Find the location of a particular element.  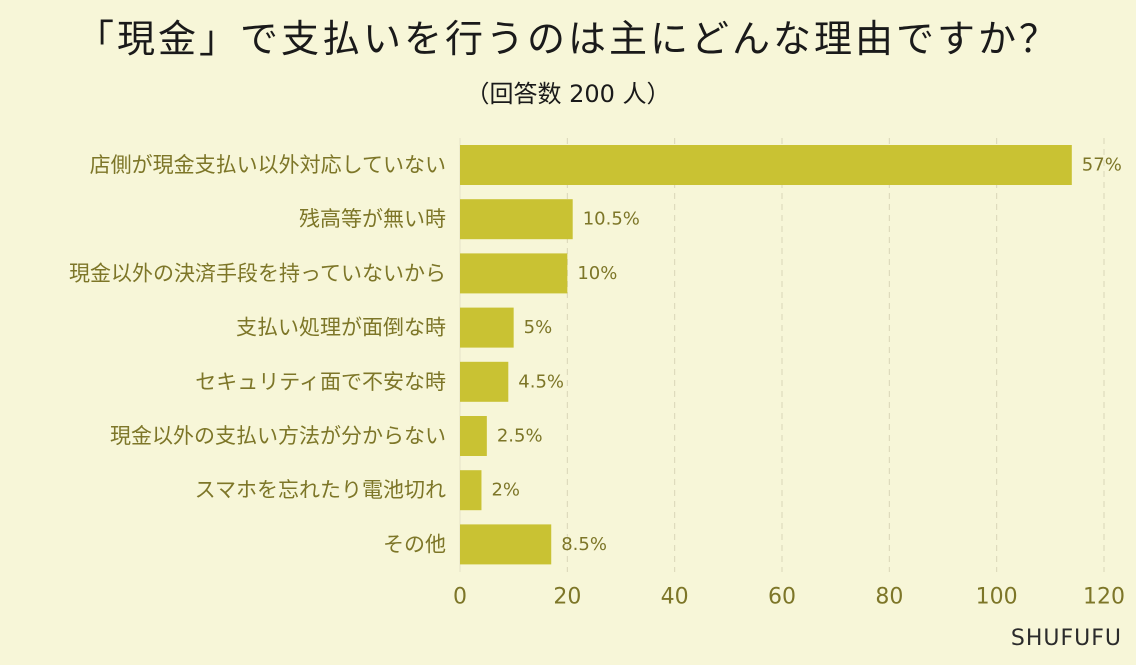

category-label: 支払い処理が面倒な時 is located at coordinates (341, 328).